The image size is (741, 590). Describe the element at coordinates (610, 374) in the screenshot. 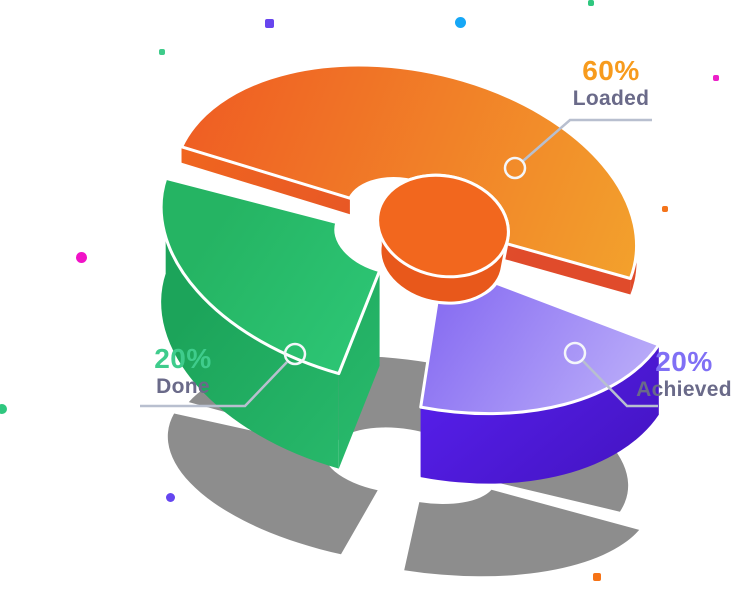

I see `leader-line-achieved` at that location.